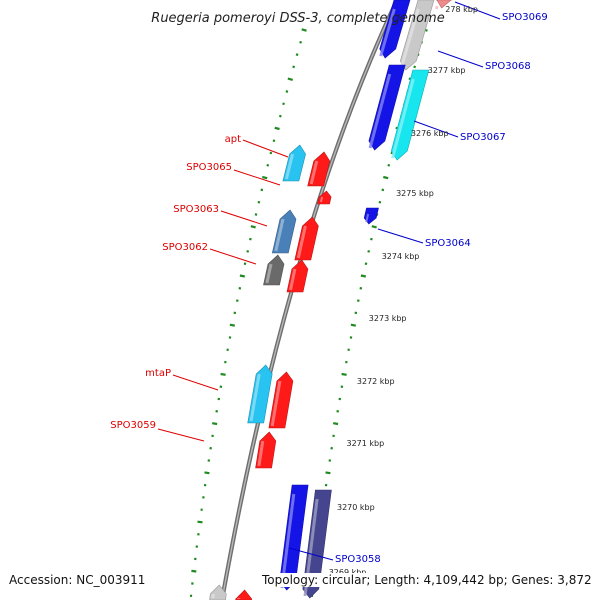  I want to click on scale-tick-label: 3276 kbp, so click(430, 133).